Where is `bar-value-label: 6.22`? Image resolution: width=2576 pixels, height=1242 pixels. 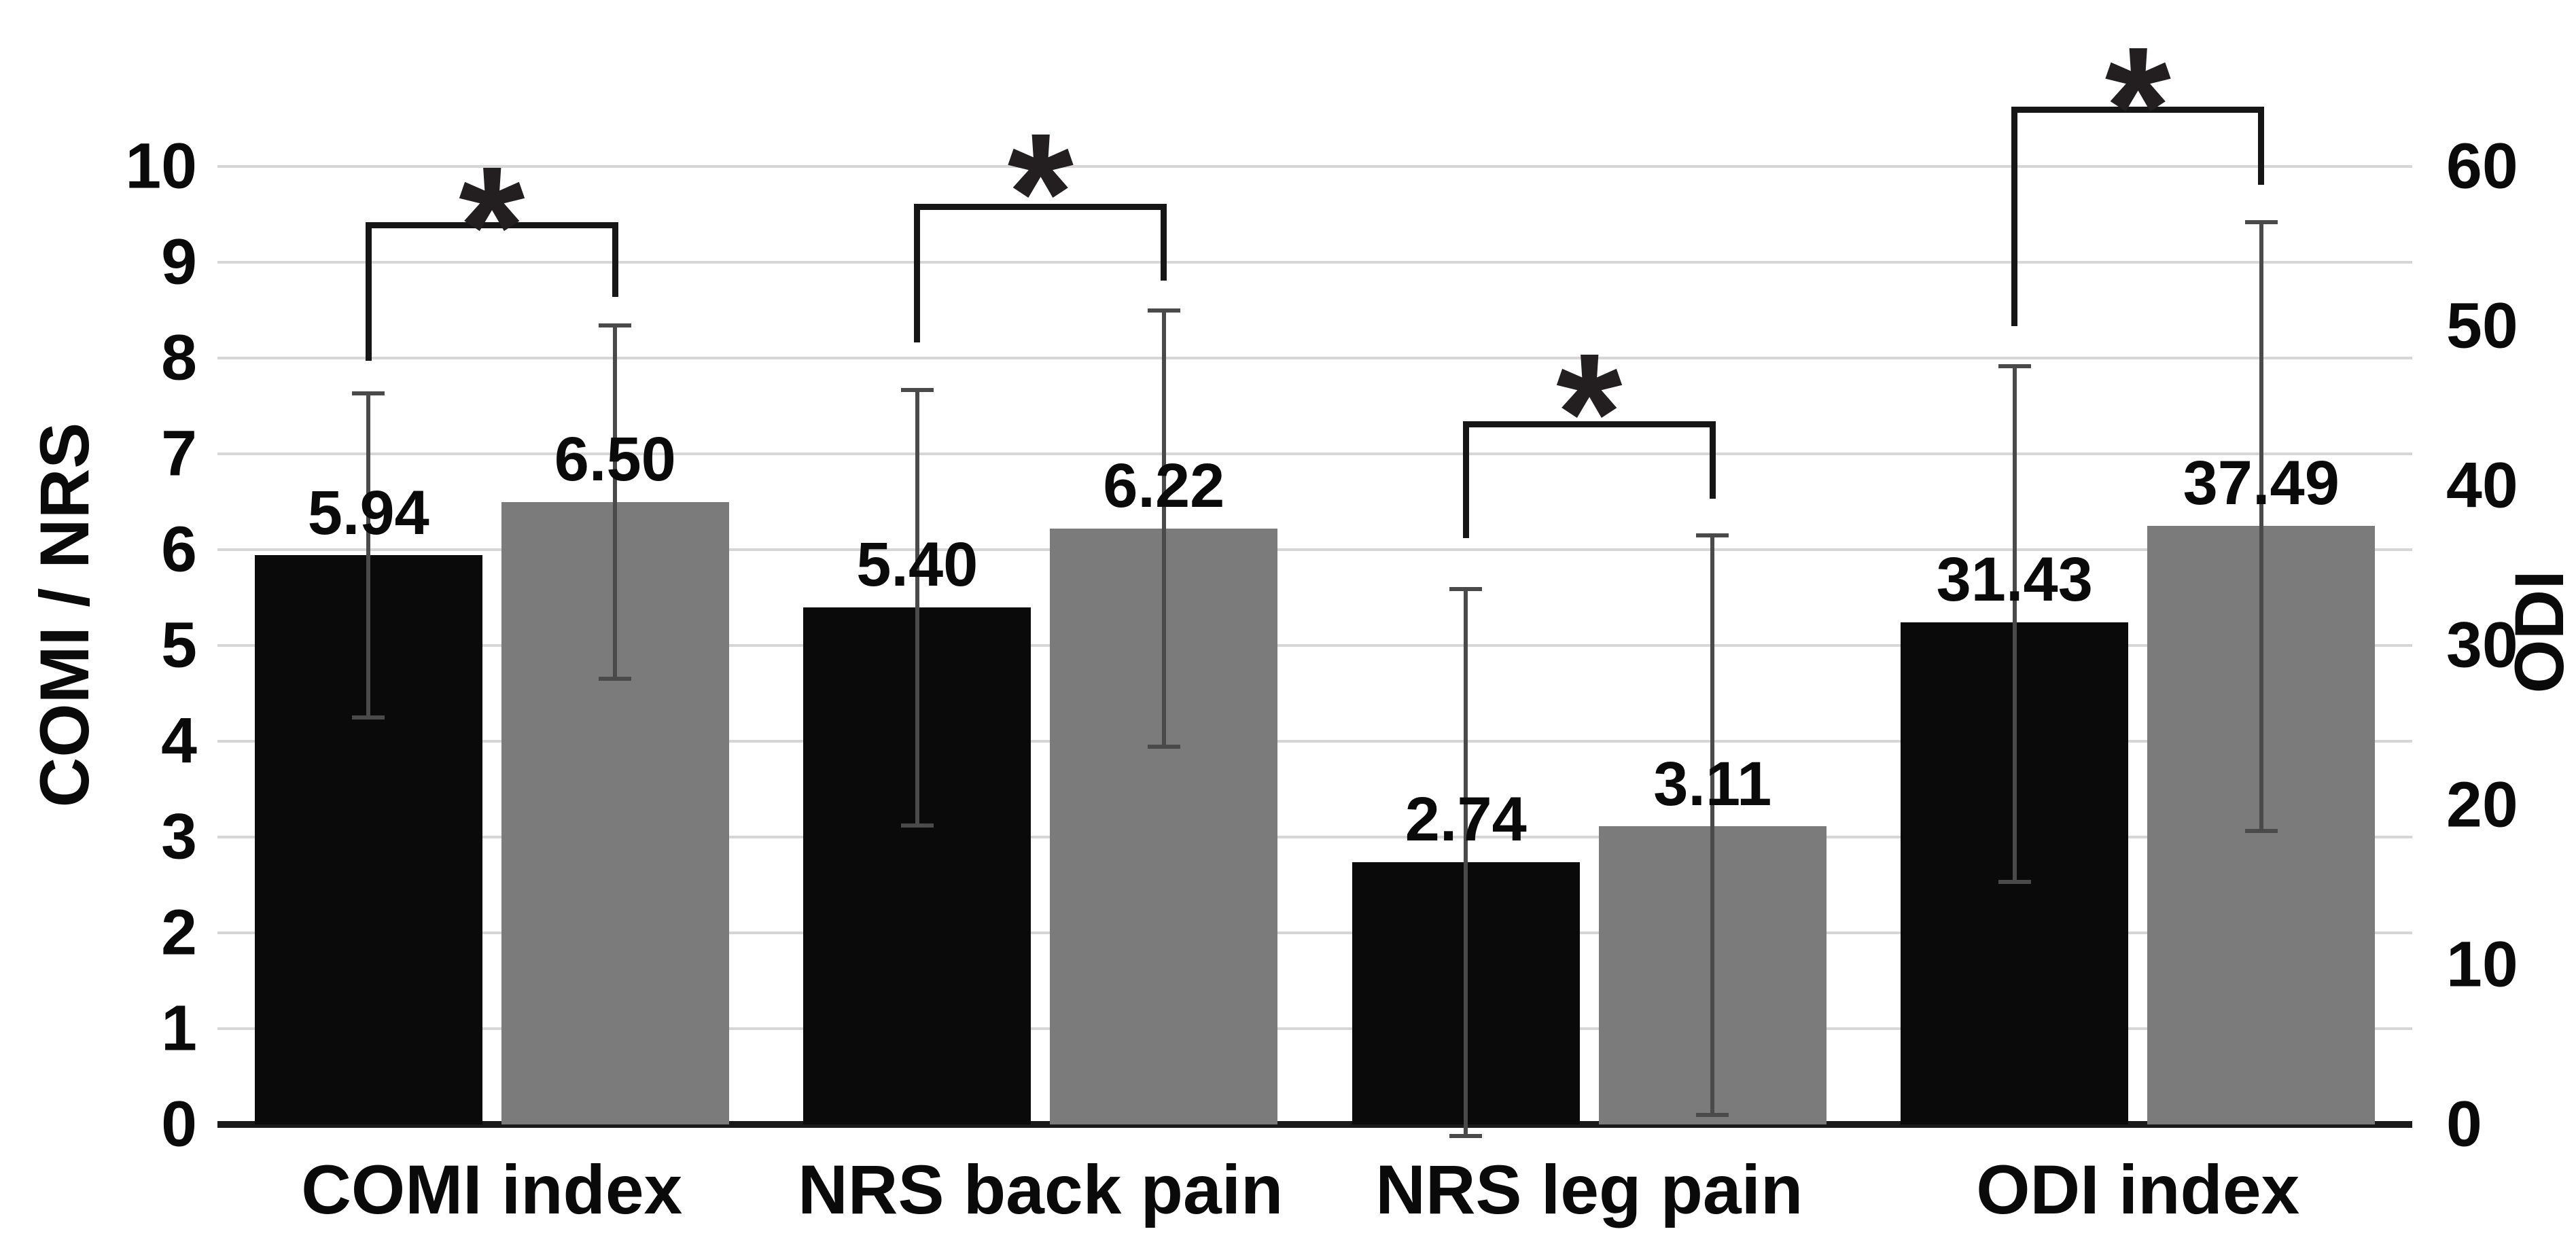
bar-value-label: 6.22 is located at coordinates (1164, 486).